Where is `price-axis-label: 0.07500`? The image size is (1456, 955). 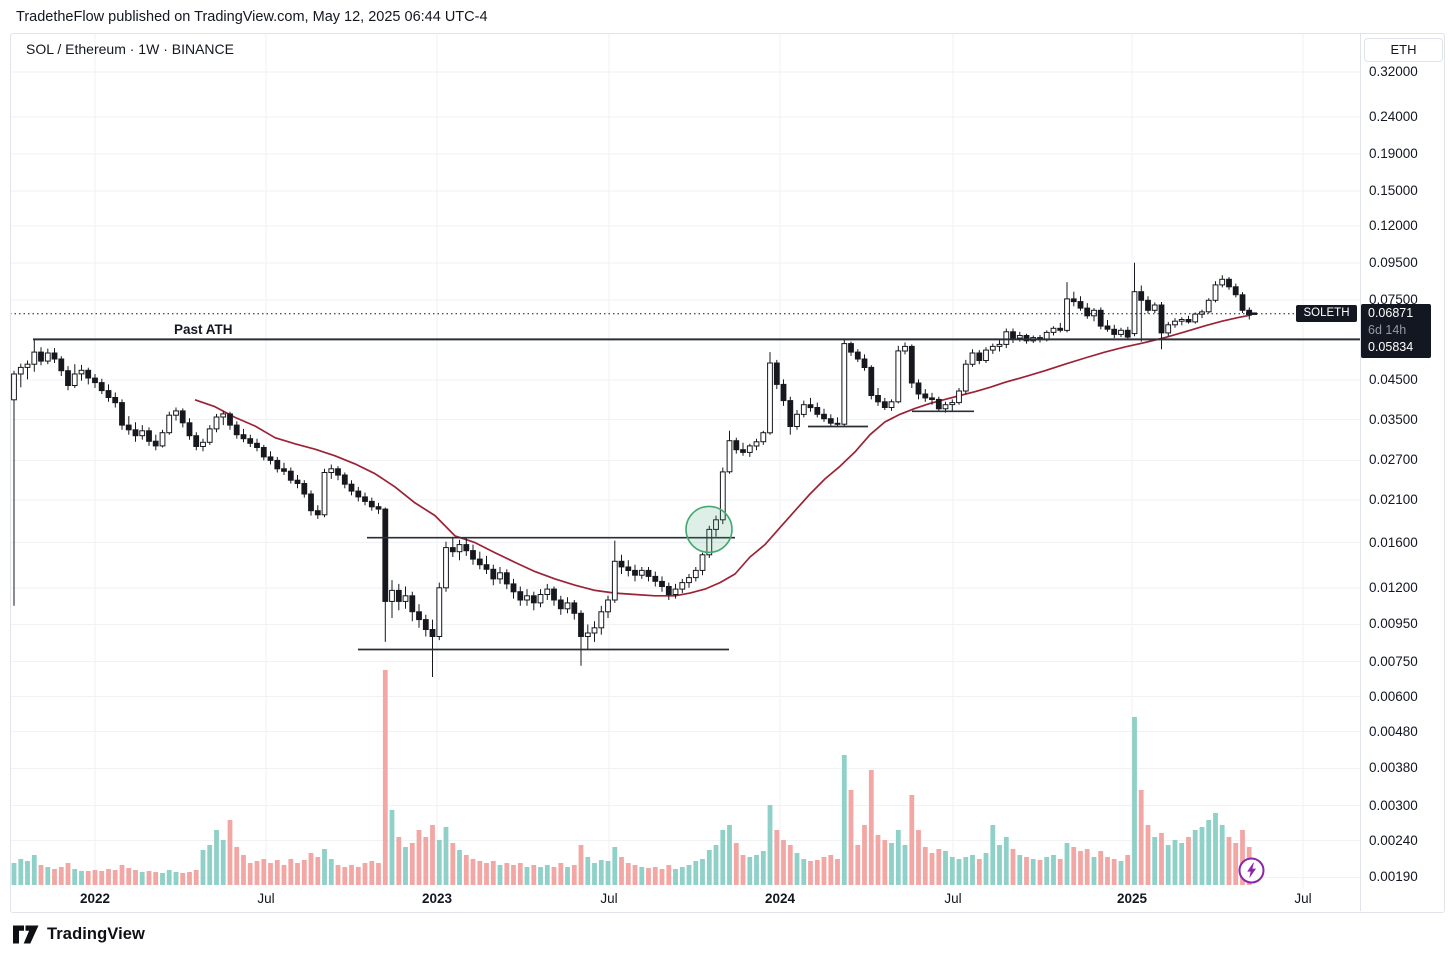 price-axis-label: 0.07500 is located at coordinates (1393, 299).